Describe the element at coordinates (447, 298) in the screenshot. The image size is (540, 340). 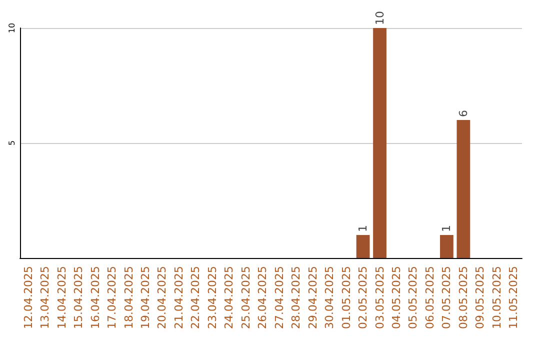
I see `x-tick-label: 07.05.2025` at that location.